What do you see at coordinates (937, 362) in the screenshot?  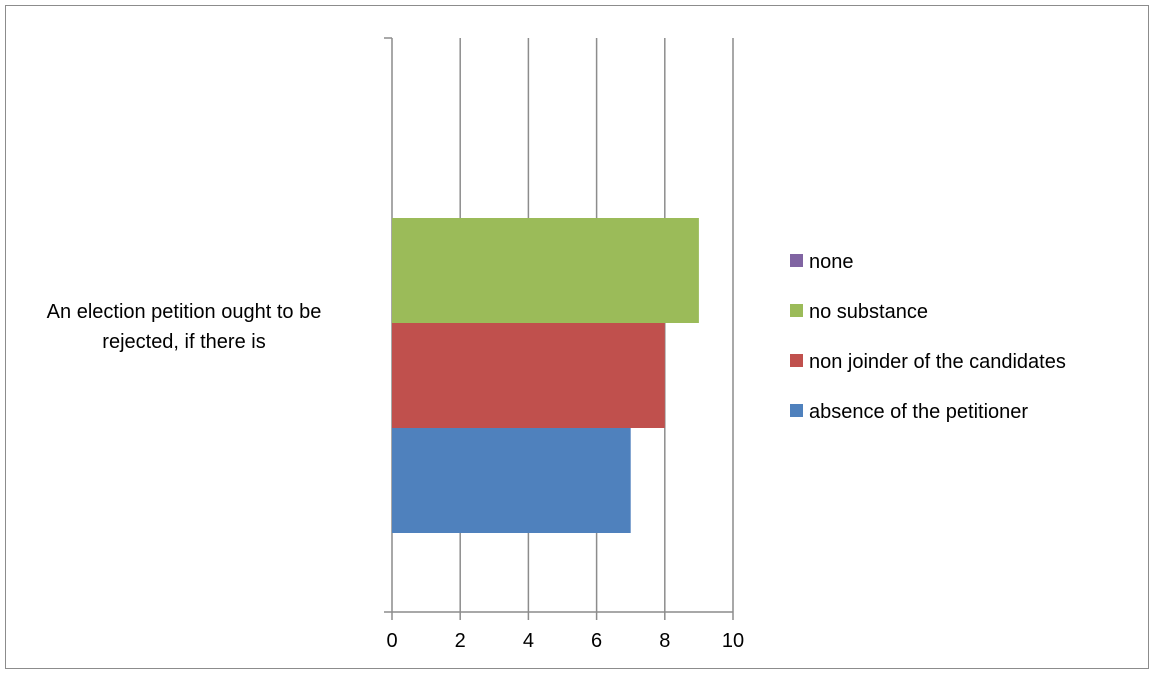 I see `legend-label-2: non joinder of the candidates` at bounding box center [937, 362].